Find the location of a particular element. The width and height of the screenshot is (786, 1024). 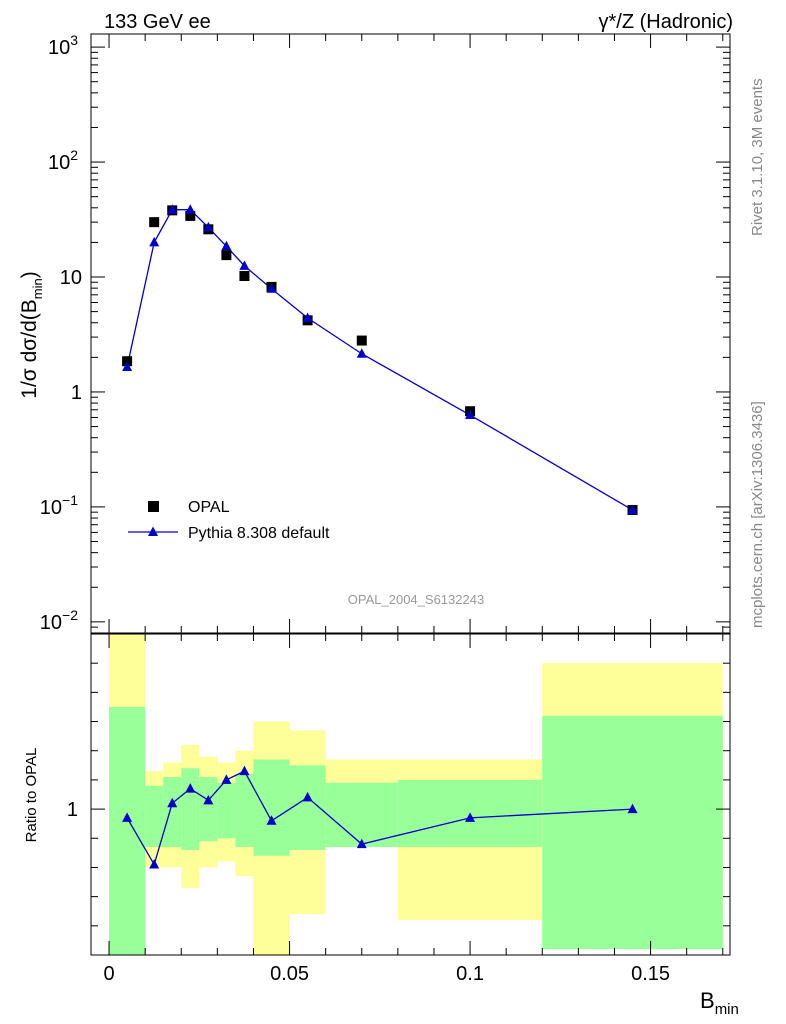

legend-opal-marker is located at coordinates (153, 506).